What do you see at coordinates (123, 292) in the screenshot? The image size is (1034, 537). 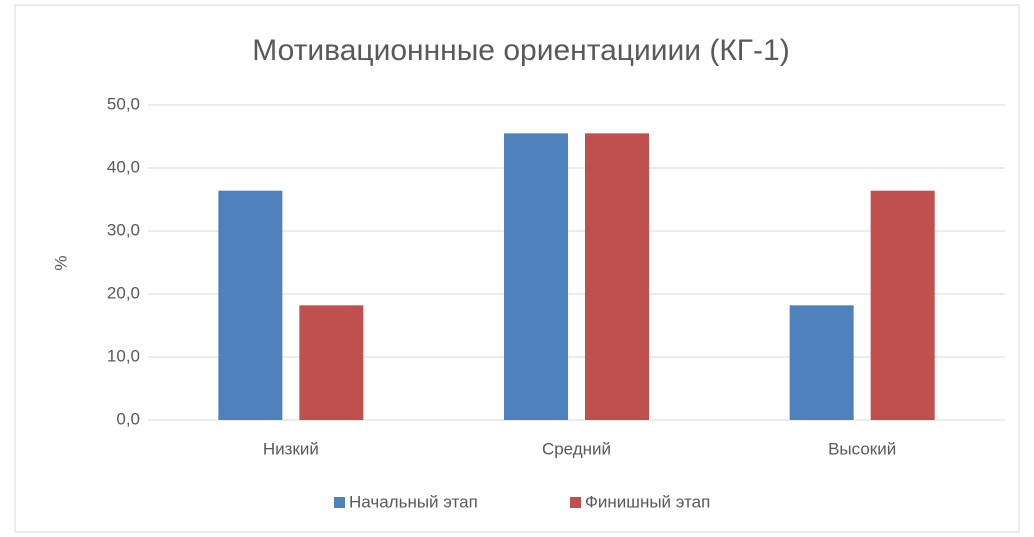 I see `y-tick-label: 20,0` at bounding box center [123, 292].